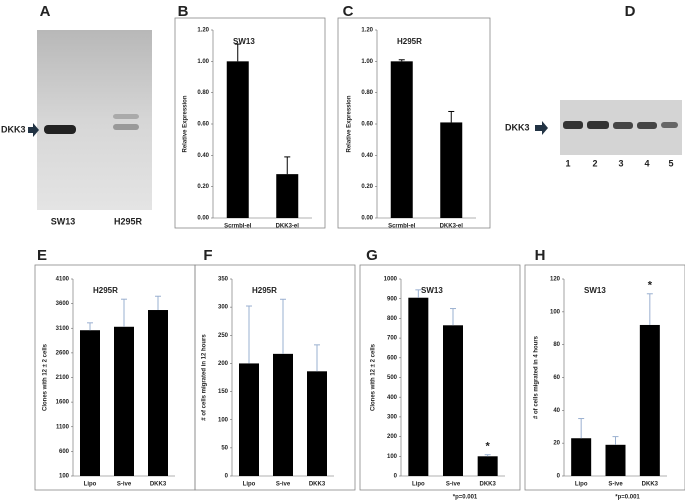 The width and height of the screenshot is (685, 504). Describe the element at coordinates (63, 221) in the screenshot. I see `lane-label: SW13` at that location.